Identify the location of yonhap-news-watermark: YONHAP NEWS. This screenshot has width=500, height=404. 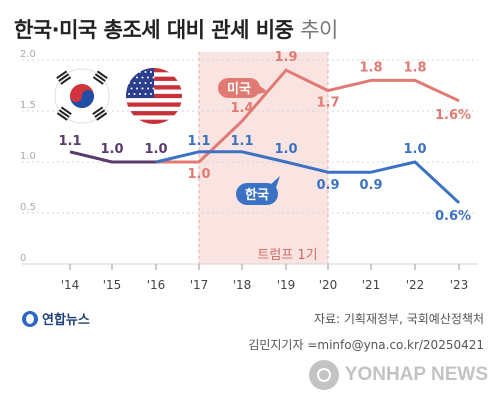
(398, 375).